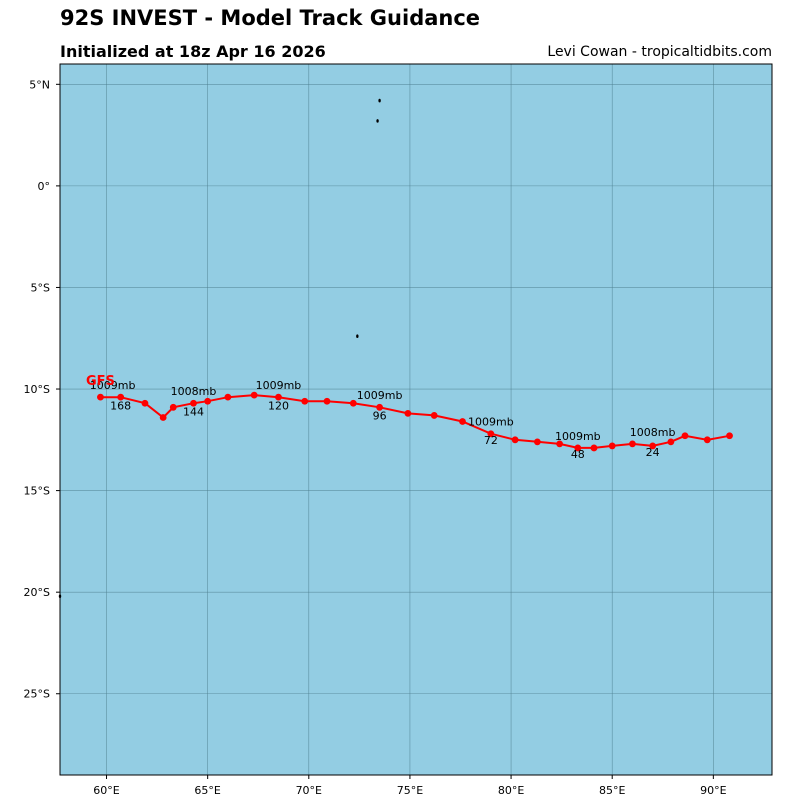  I want to click on forecast-hour-label: 168, so click(120, 405).